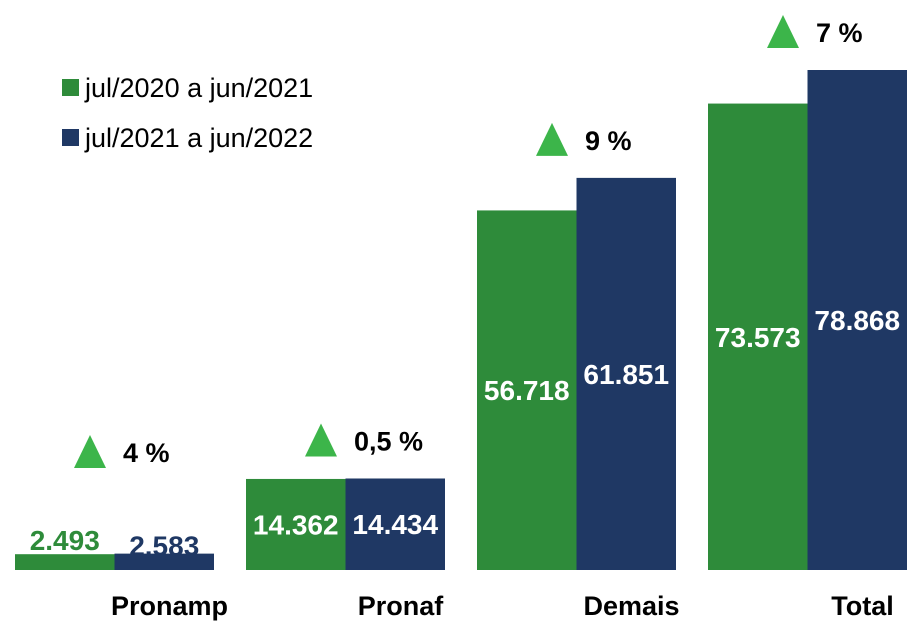 The height and width of the screenshot is (622, 914). I want to click on value-label: 56.718, so click(527, 390).